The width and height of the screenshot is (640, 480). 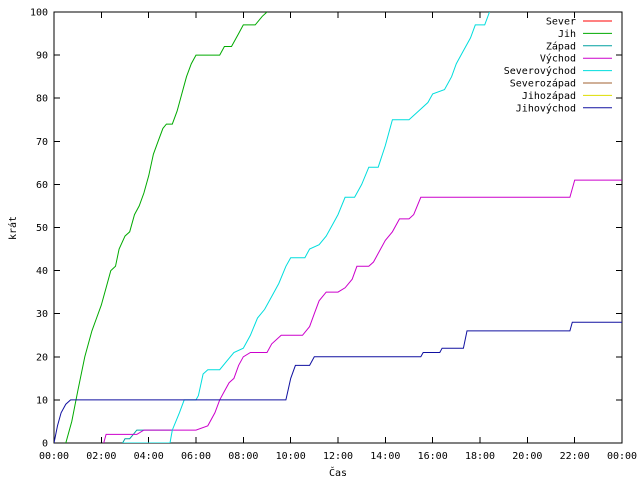 What do you see at coordinates (575, 456) in the screenshot?
I see `x-tick-label: 22:00` at bounding box center [575, 456].